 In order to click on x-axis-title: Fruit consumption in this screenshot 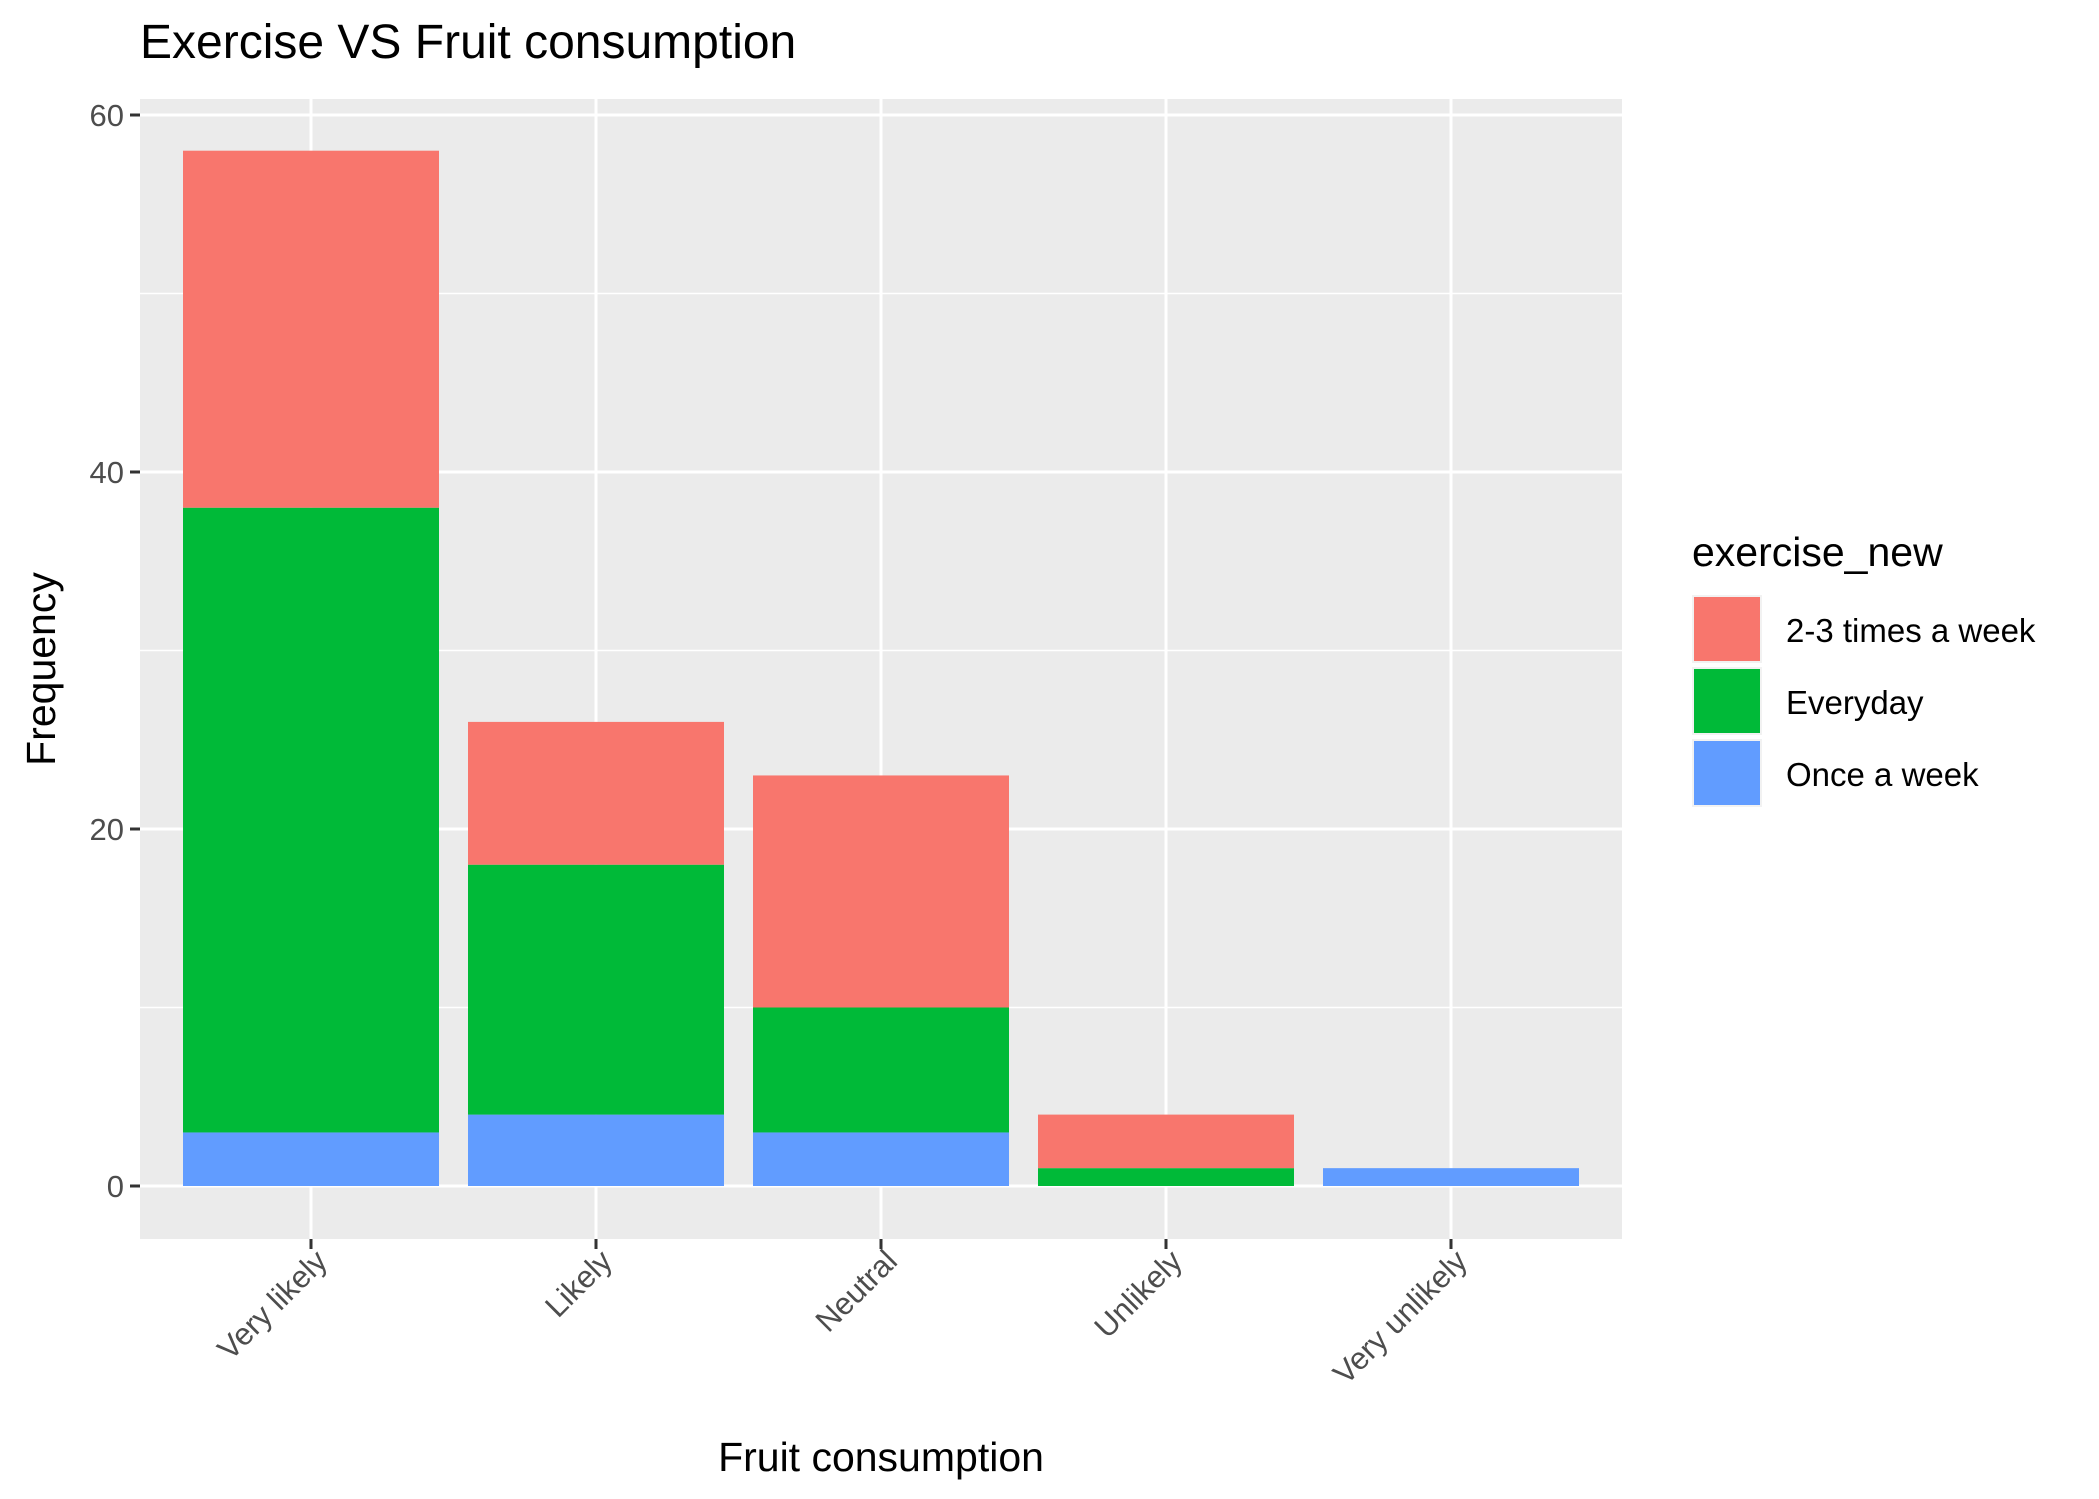, I will do `click(881, 1457)`.